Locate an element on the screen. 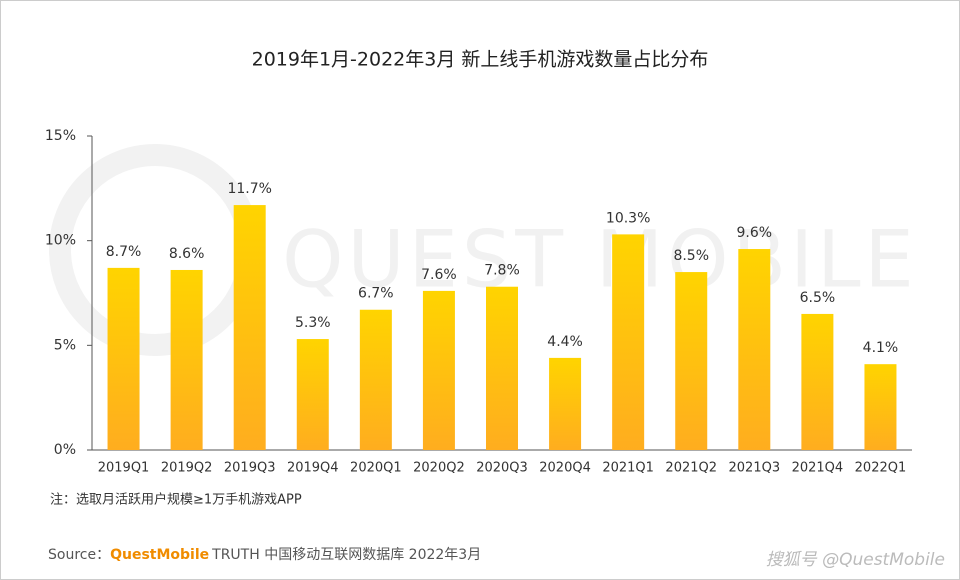 This screenshot has height=580, width=960. corner-mark: 搜狐号 @QuestMobile is located at coordinates (855, 560).